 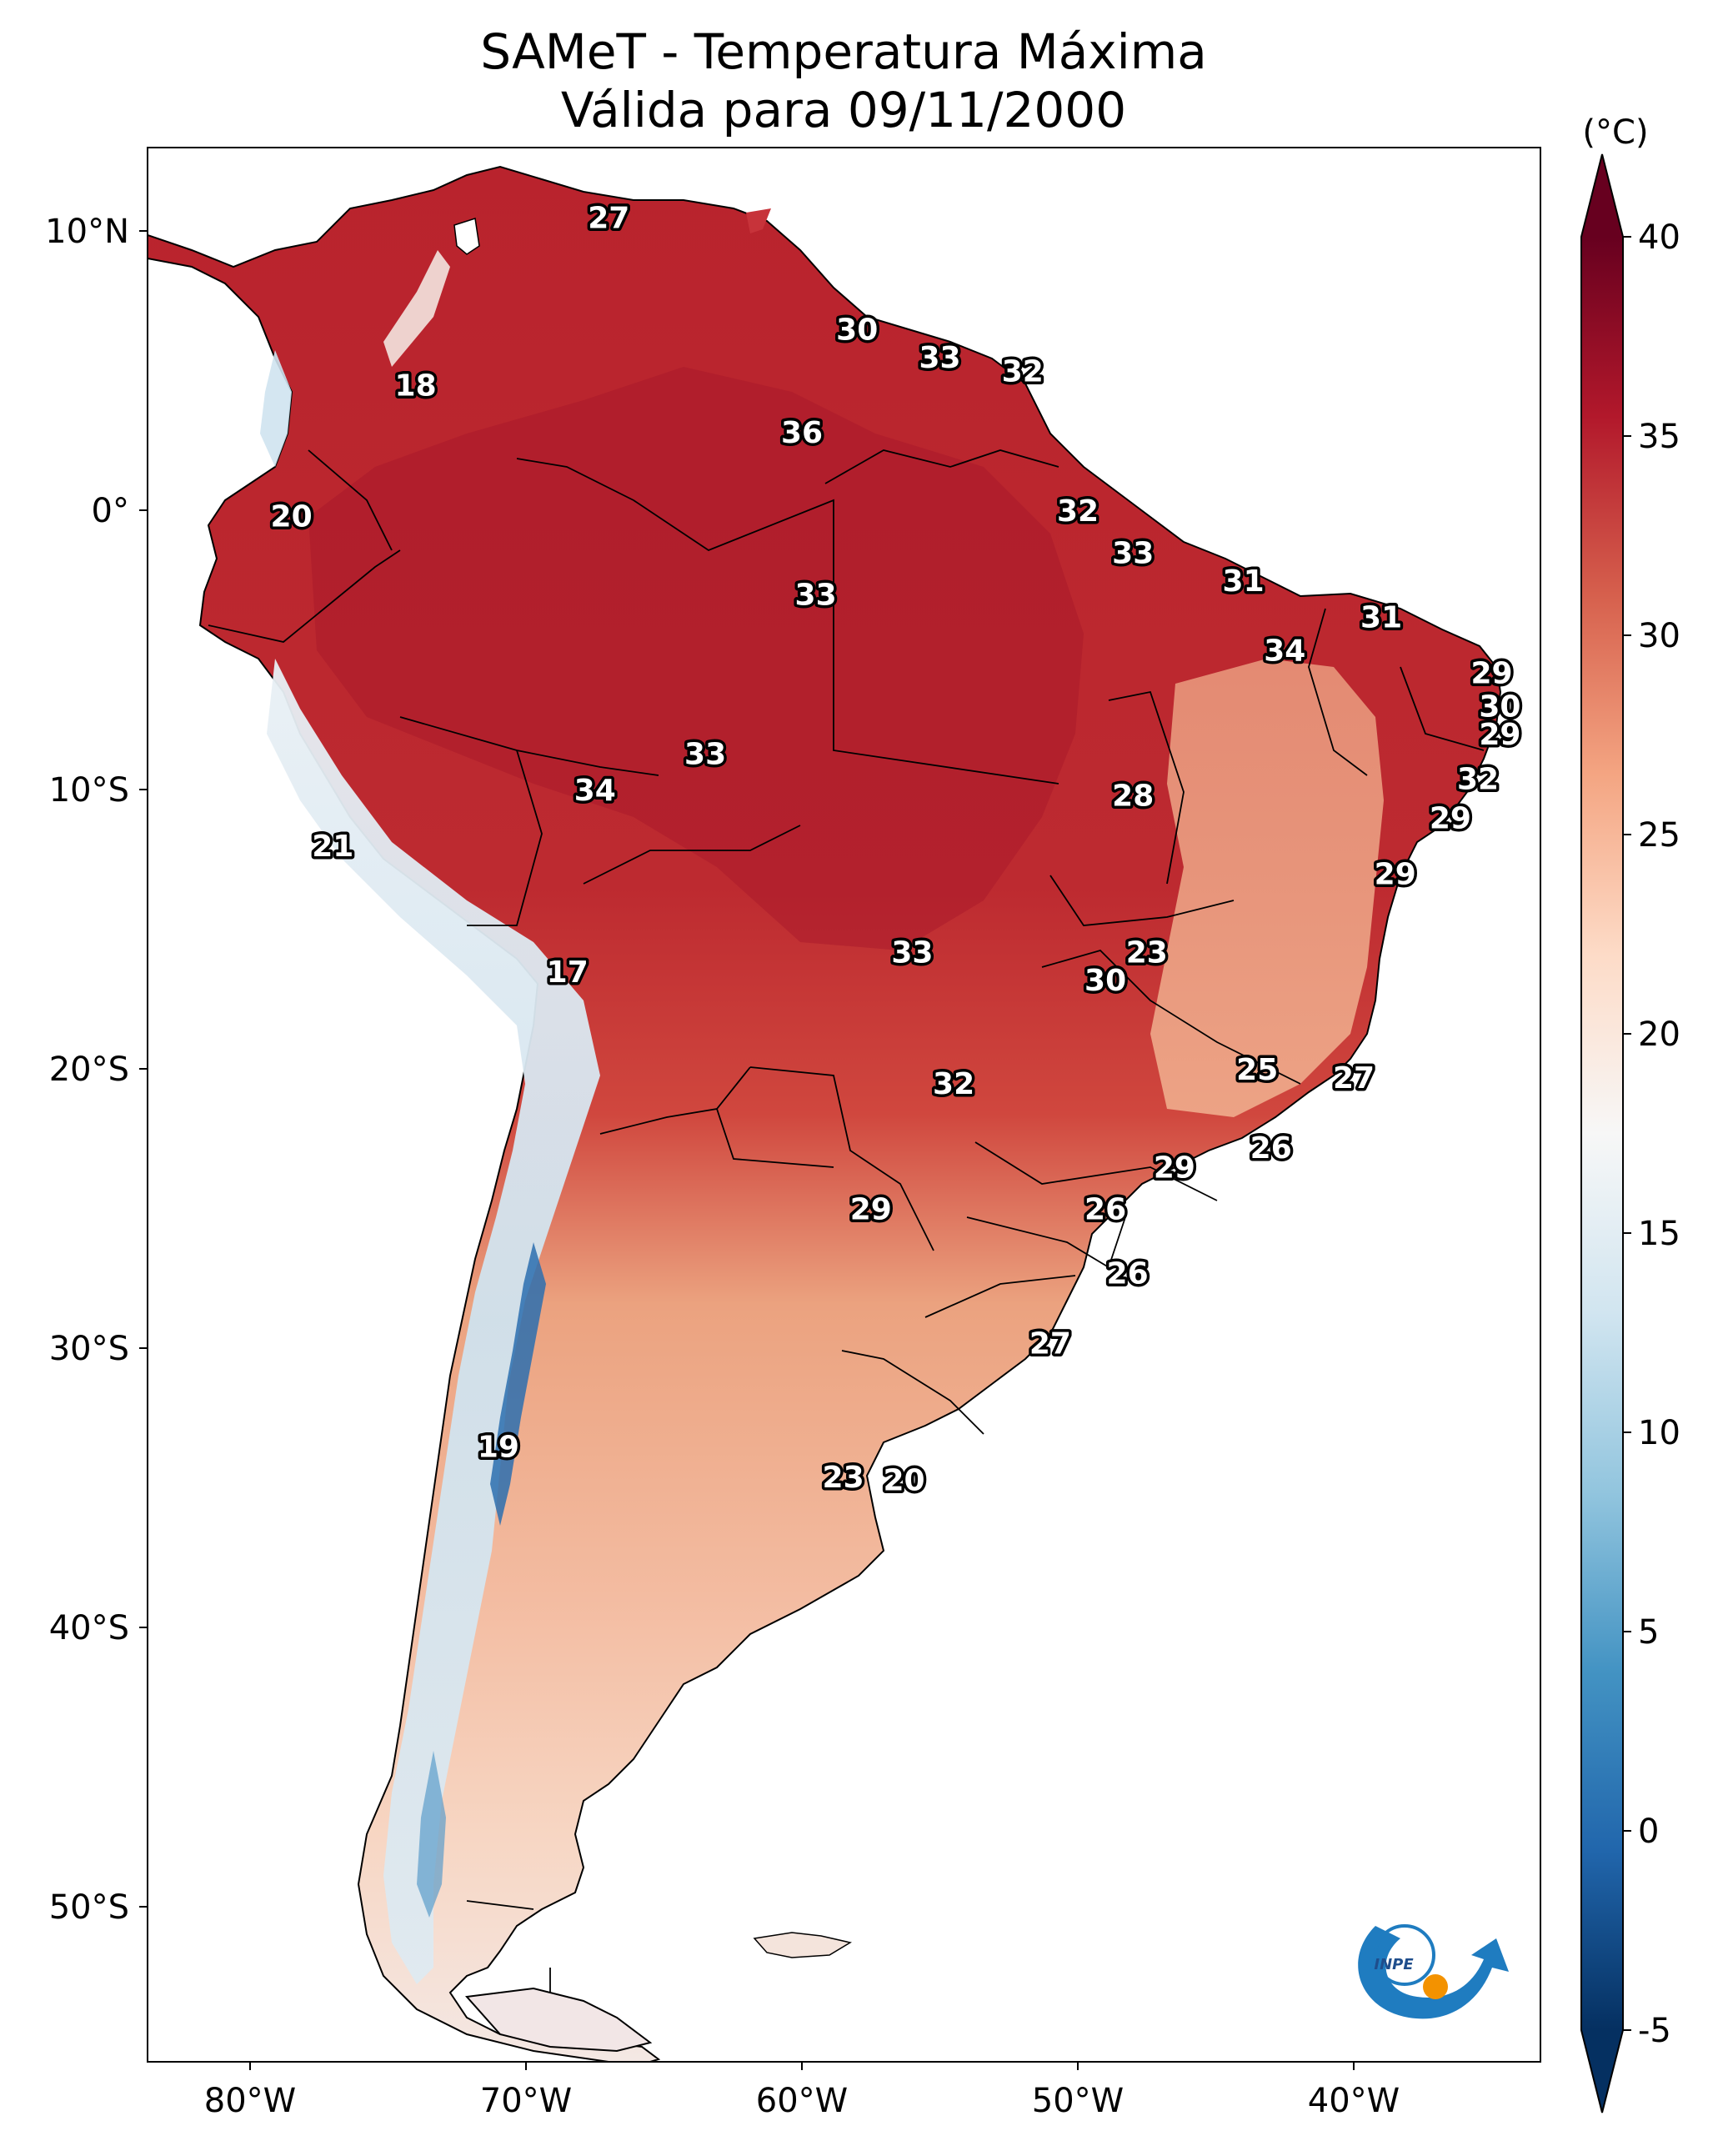 What do you see at coordinates (1659, 1034) in the screenshot?
I see `colorbar-tick-label: 20` at bounding box center [1659, 1034].